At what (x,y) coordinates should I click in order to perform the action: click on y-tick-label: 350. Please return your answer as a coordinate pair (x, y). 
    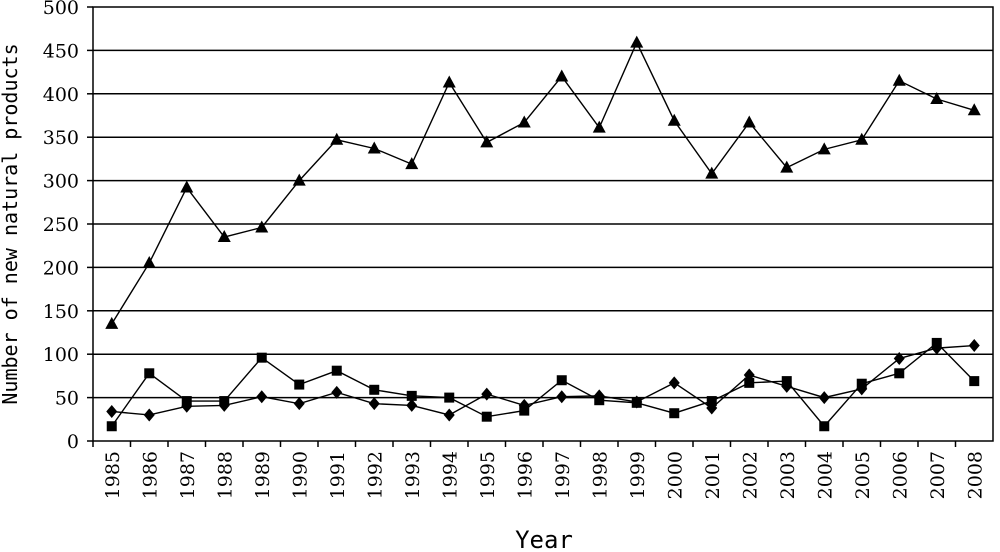
    Looking at the image, I should click on (61, 138).